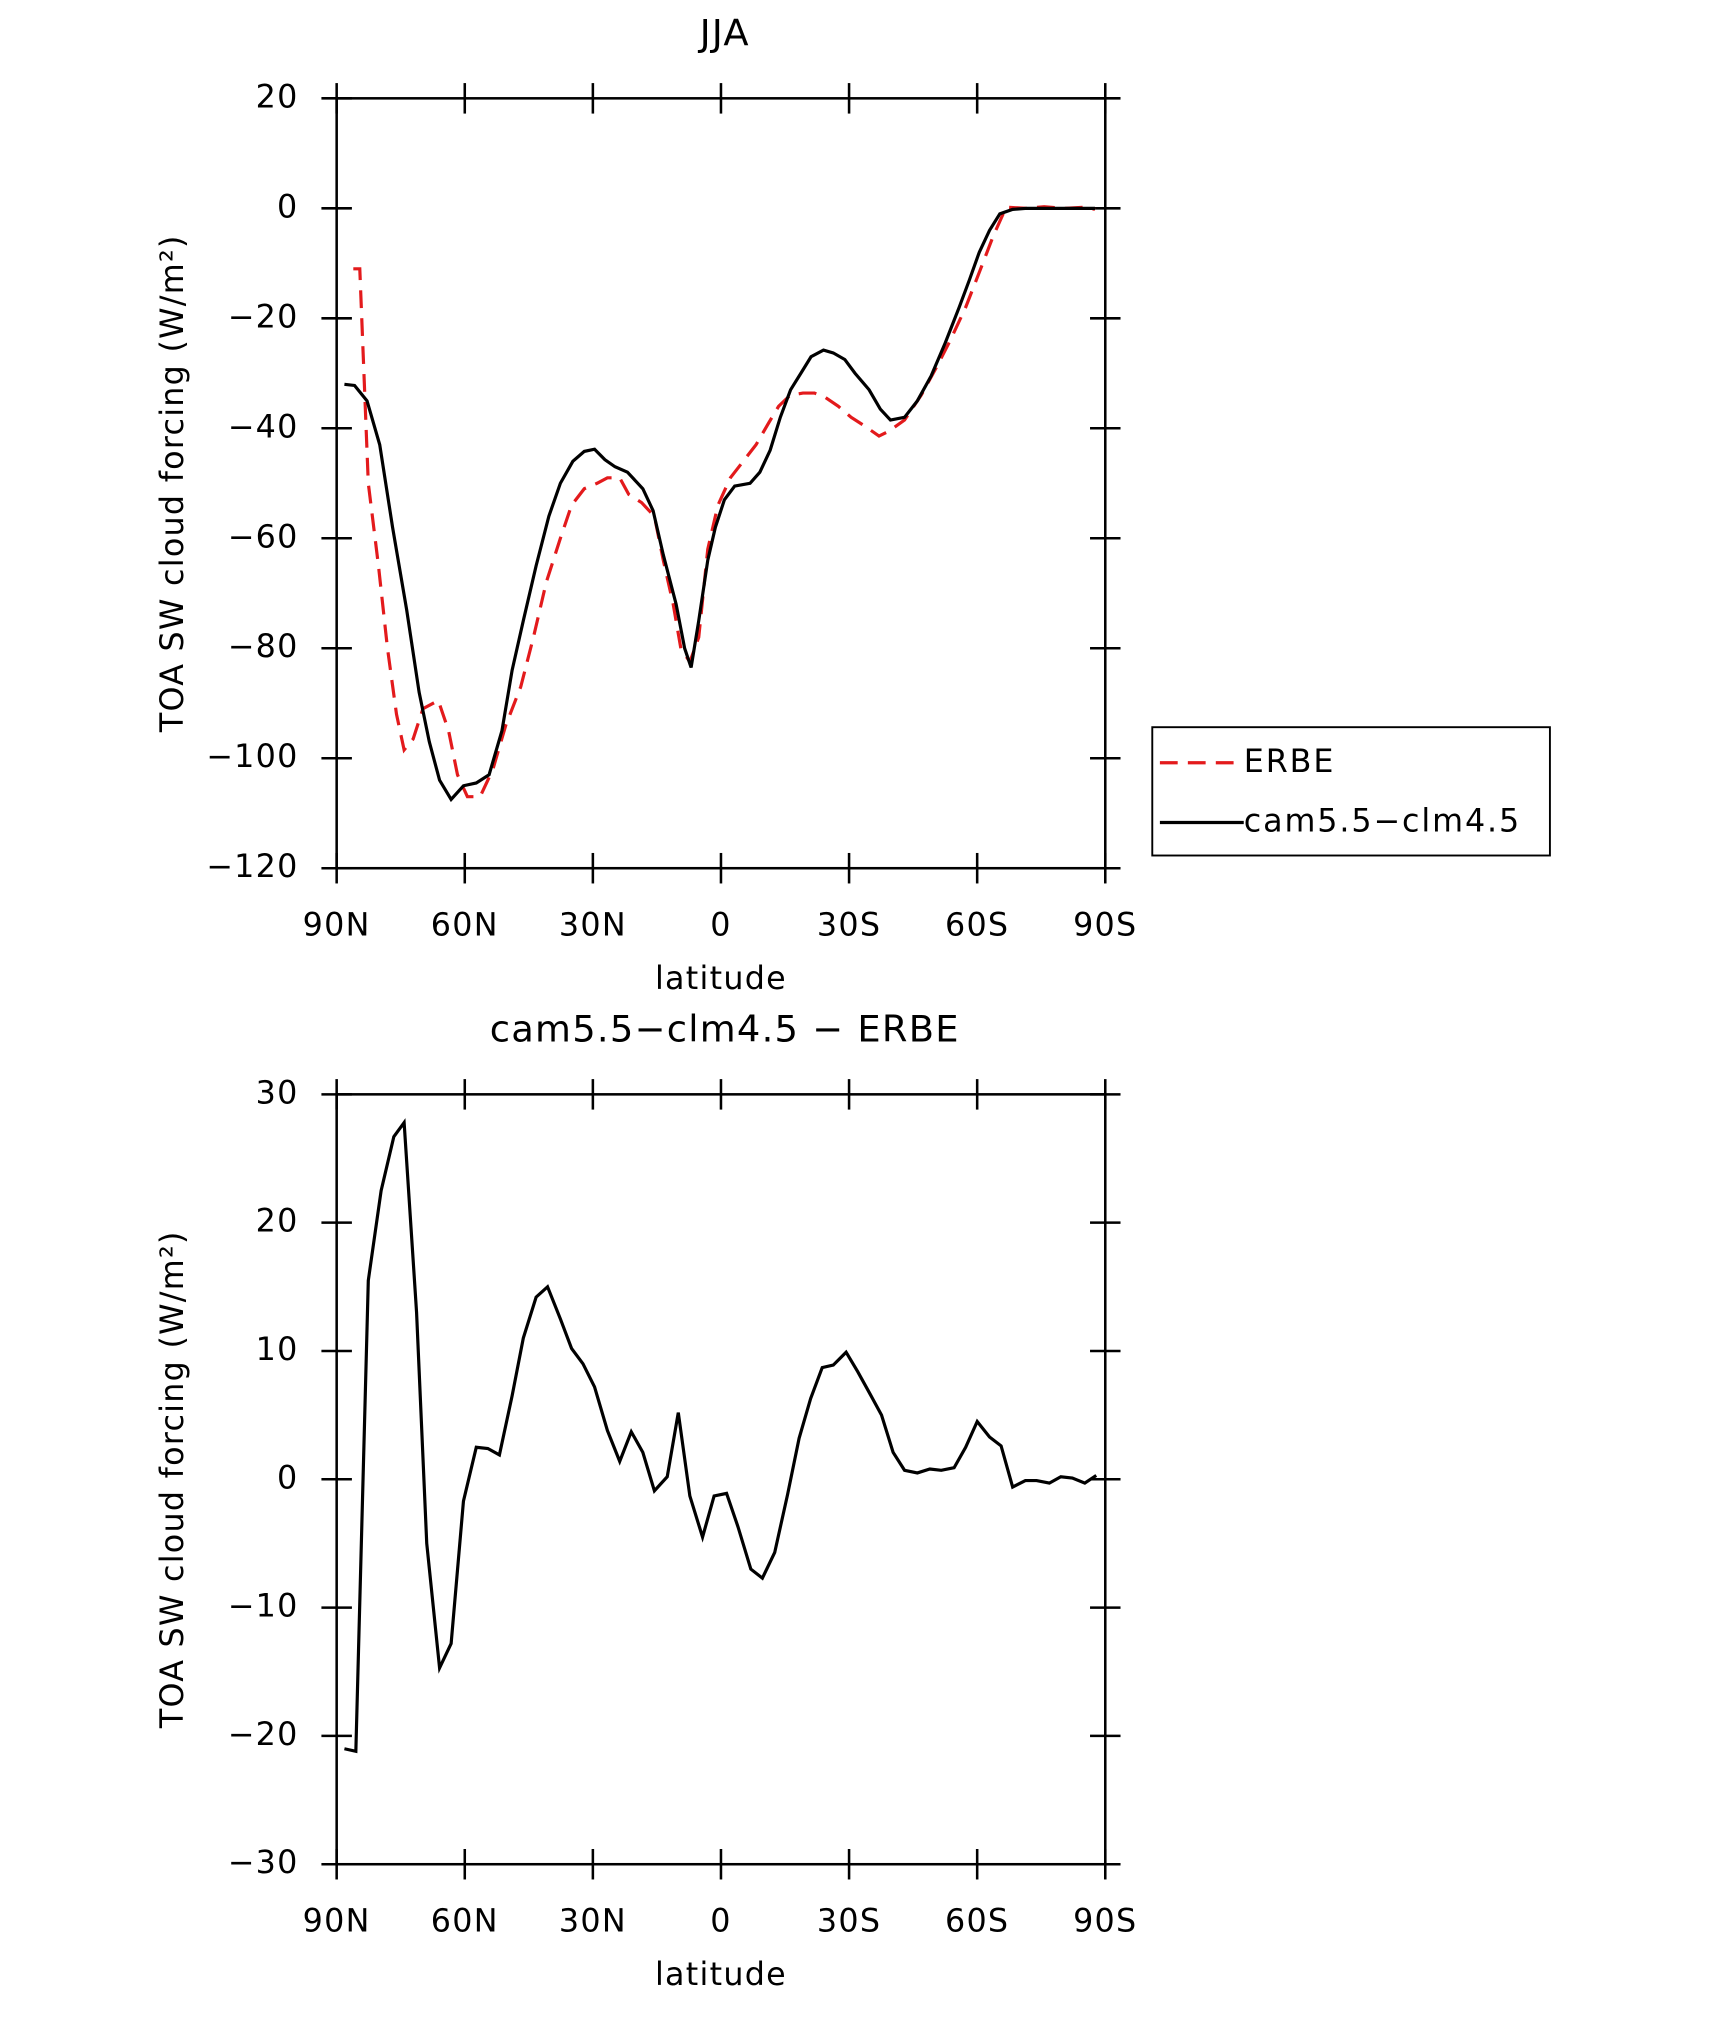 The image size is (1710, 2021). What do you see at coordinates (1351, 791) in the screenshot?
I see `legend-box` at bounding box center [1351, 791].